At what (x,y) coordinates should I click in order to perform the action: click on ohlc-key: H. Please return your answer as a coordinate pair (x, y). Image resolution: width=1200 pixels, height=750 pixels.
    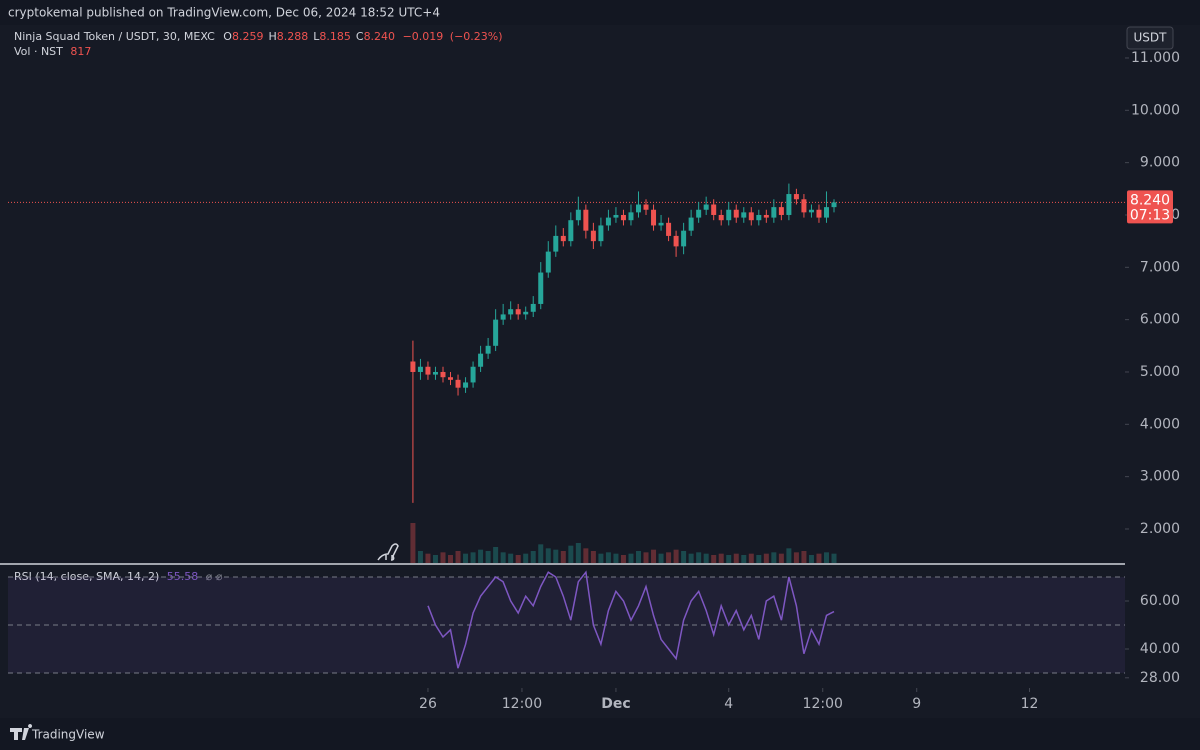
    Looking at the image, I should click on (272, 36).